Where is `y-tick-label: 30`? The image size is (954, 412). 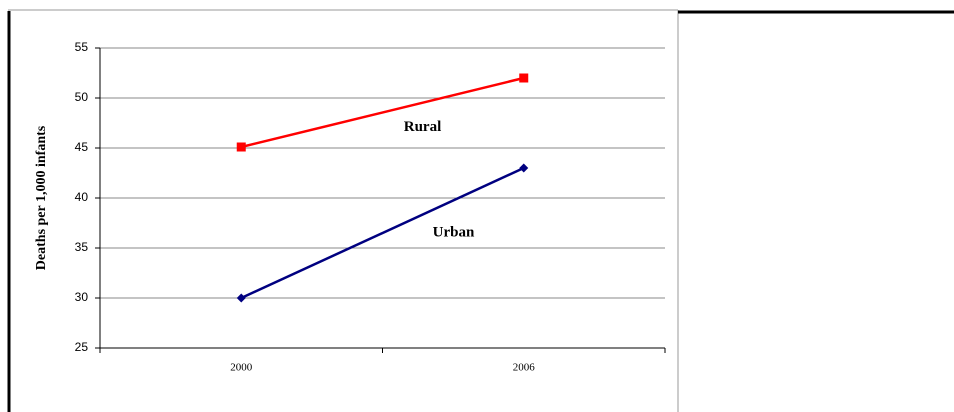
y-tick-label: 30 is located at coordinates (82, 297).